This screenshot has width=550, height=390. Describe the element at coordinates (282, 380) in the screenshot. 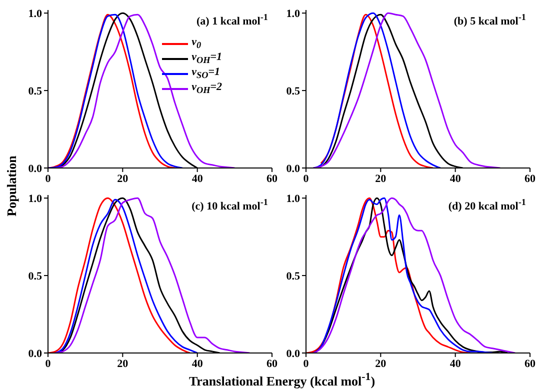

I see `x-axis-title: Translational Energy (kcal mol$^{-1}$)` at that location.